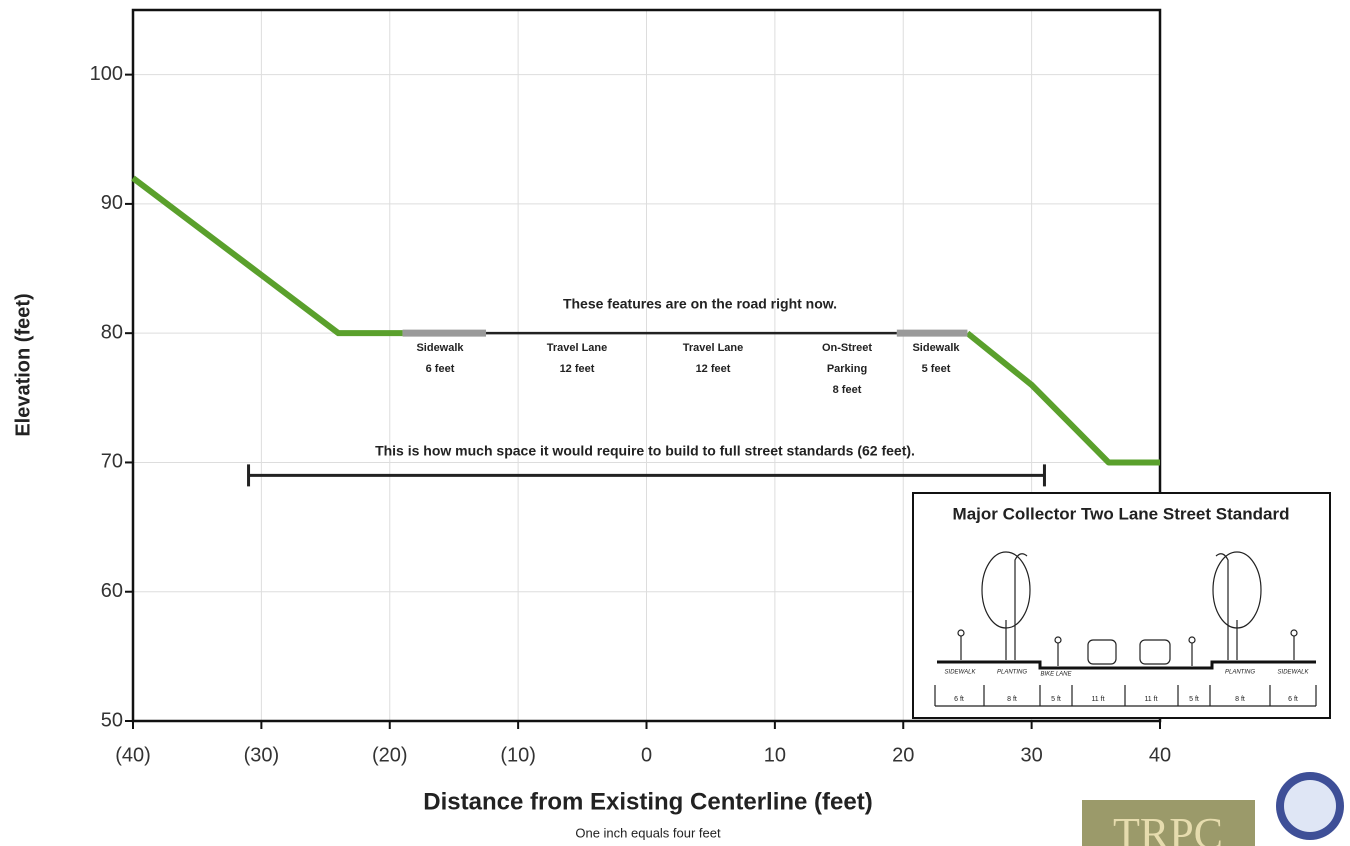 Image resolution: width=1350 pixels, height=846 pixels. What do you see at coordinates (112, 462) in the screenshot?
I see `y-tick-label: 70` at bounding box center [112, 462].